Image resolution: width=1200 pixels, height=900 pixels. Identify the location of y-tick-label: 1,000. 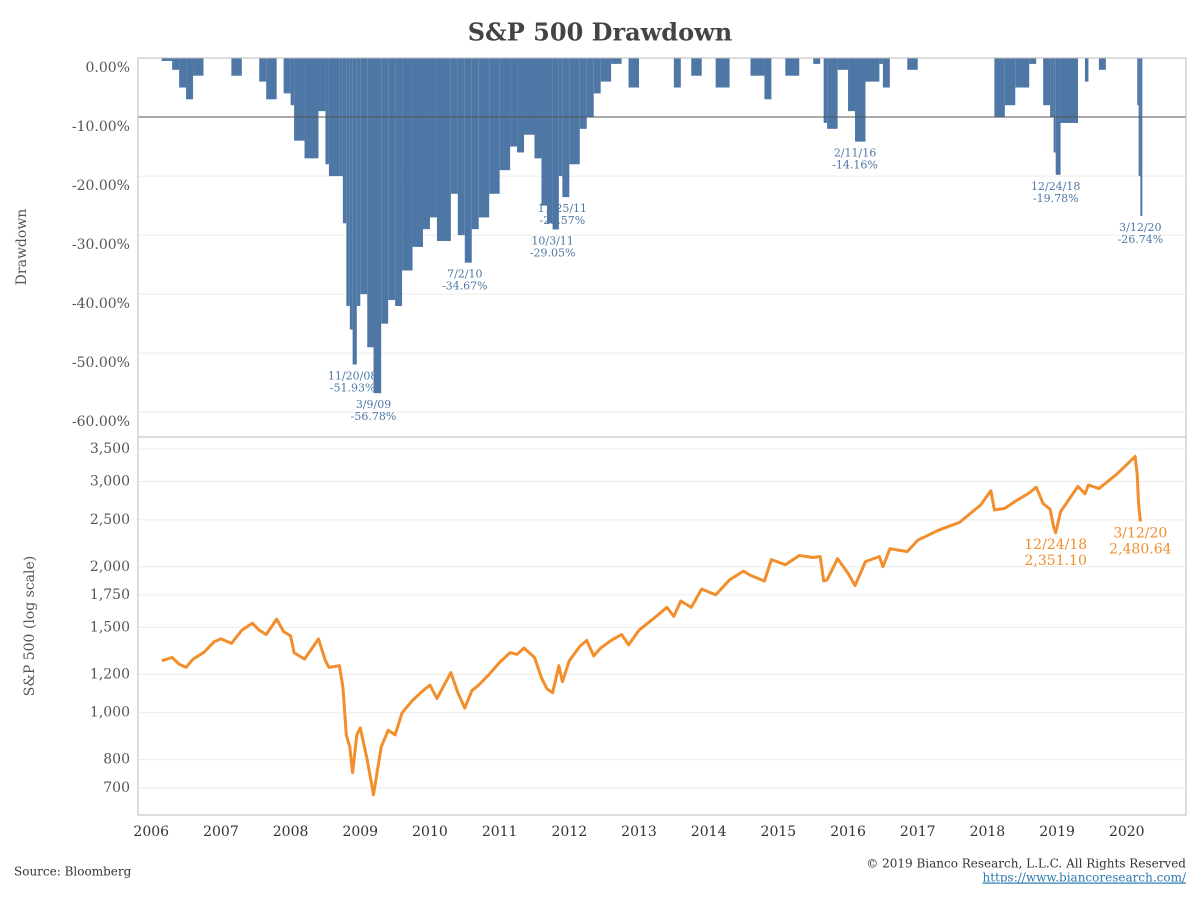
(110, 713).